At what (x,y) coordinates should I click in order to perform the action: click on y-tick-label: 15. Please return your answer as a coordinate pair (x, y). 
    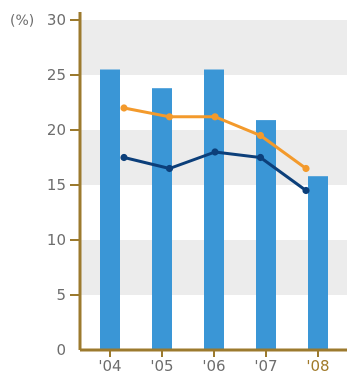
    Looking at the image, I should click on (56, 185).